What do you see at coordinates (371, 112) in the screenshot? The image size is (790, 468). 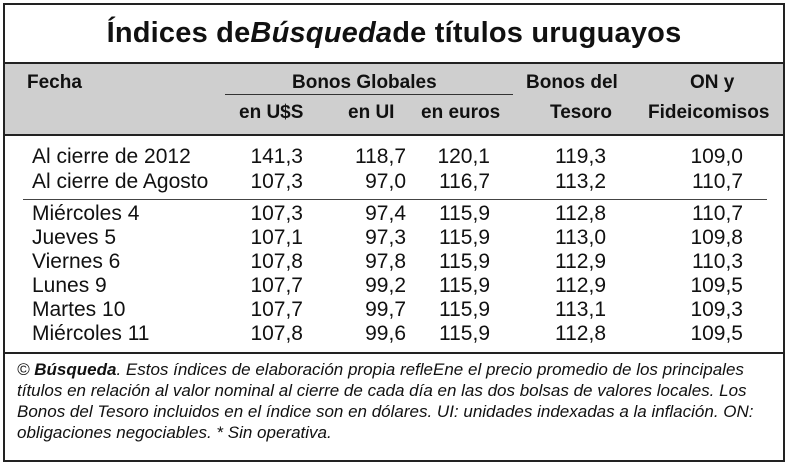 I see `header-sub-ui: en UI` at bounding box center [371, 112].